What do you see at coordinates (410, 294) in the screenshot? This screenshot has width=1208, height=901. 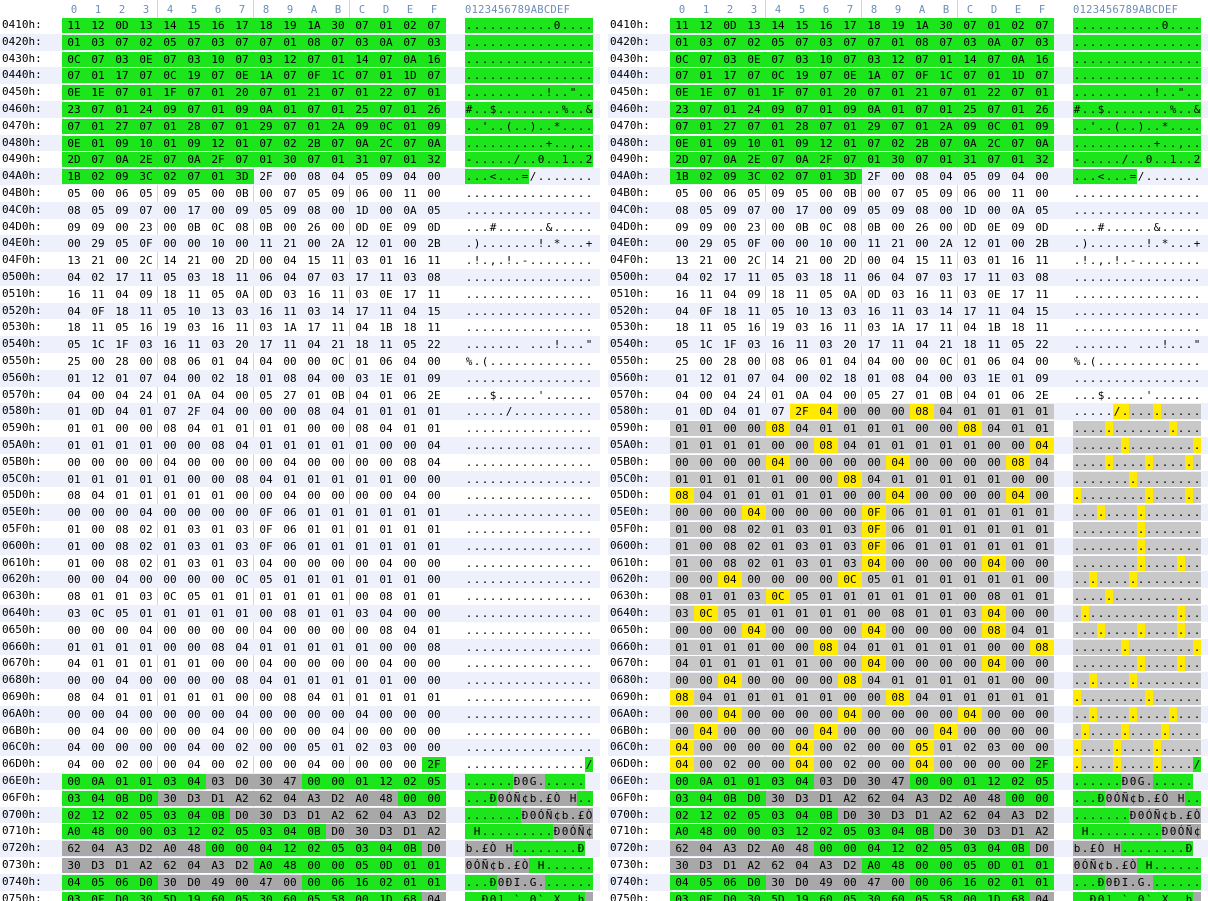 I see `hex-byte: 17` at bounding box center [410, 294].